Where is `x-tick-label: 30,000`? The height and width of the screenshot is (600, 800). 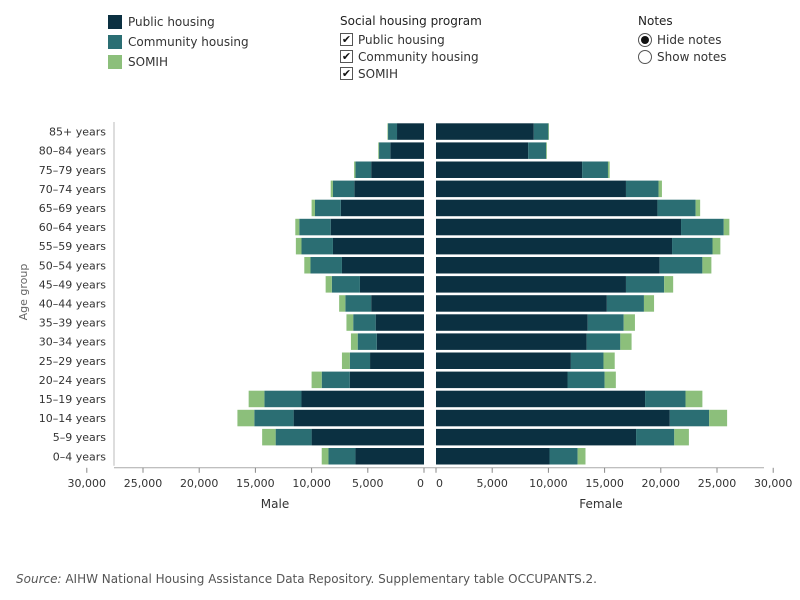 x-tick-label: 30,000 is located at coordinates (87, 483).